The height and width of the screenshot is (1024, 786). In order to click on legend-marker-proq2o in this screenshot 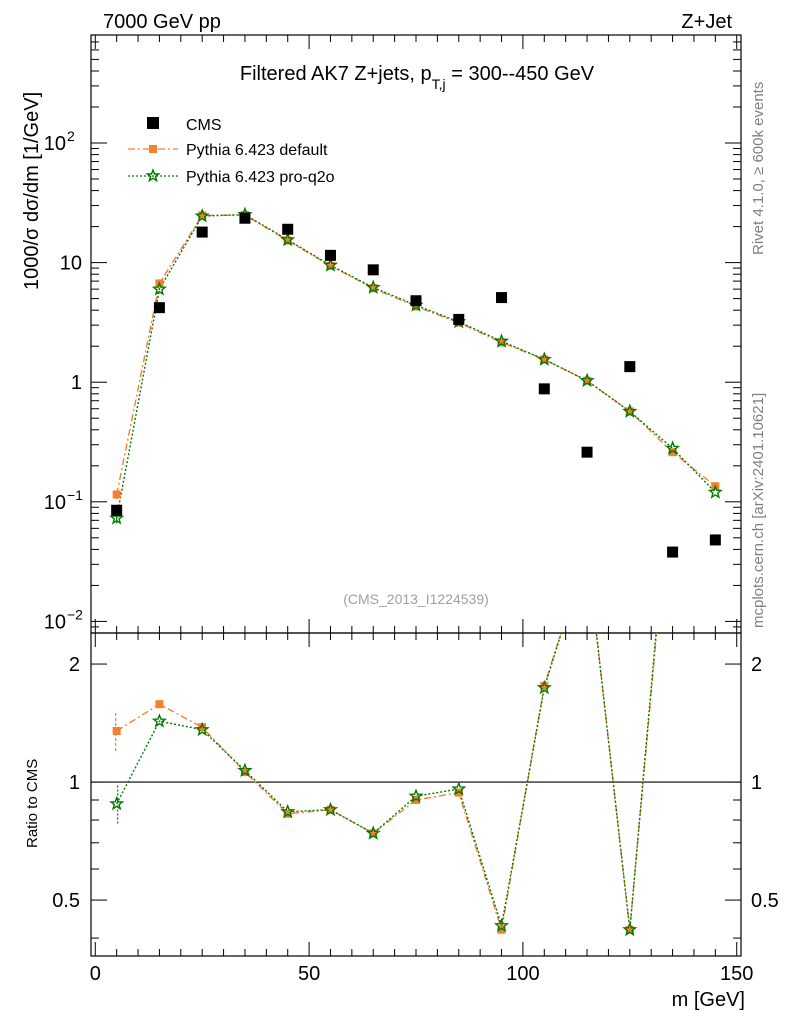, I will do `click(153, 175)`.